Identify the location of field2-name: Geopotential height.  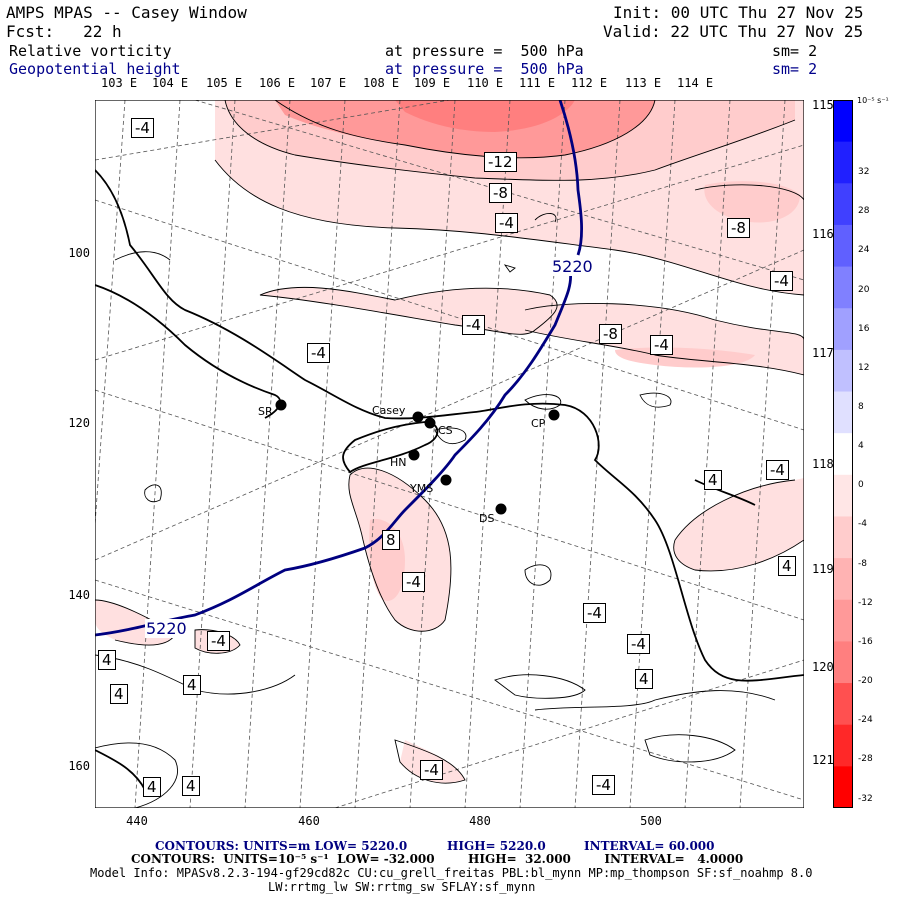
(95, 69).